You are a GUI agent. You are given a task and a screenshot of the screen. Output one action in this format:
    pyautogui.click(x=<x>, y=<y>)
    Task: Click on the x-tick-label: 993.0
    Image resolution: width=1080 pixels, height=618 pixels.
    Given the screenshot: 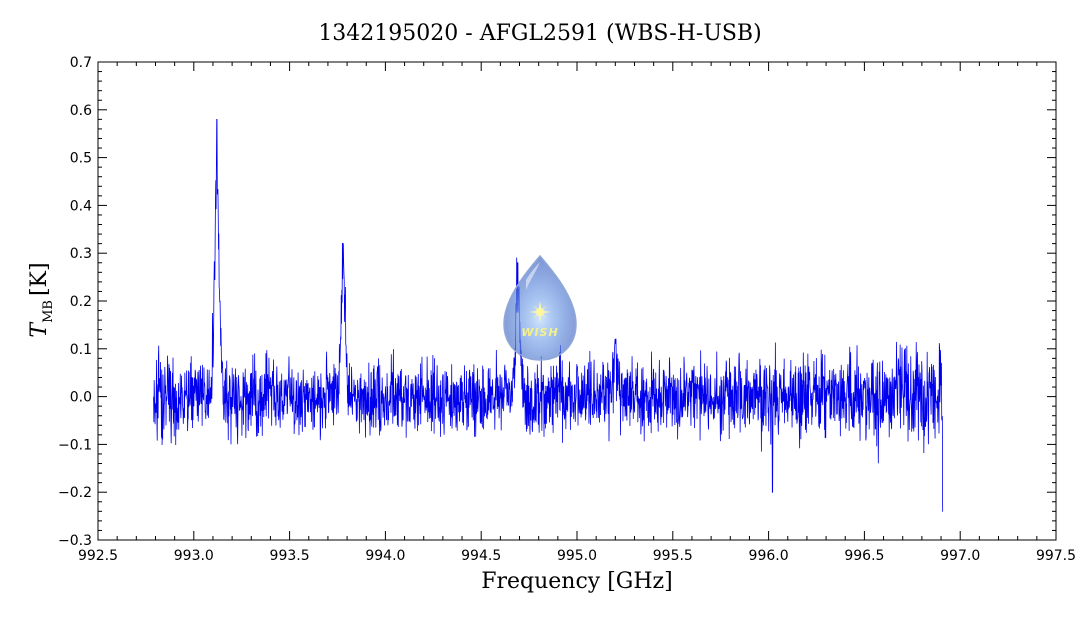 What is the action you would take?
    pyautogui.click(x=194, y=556)
    